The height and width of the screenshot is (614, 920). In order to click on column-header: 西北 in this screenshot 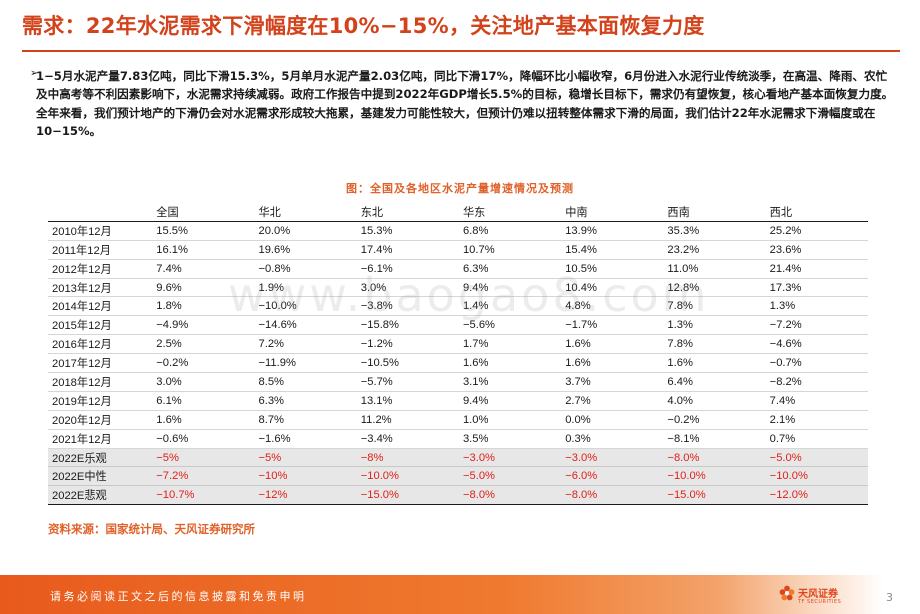, I will do `click(816, 212)`.